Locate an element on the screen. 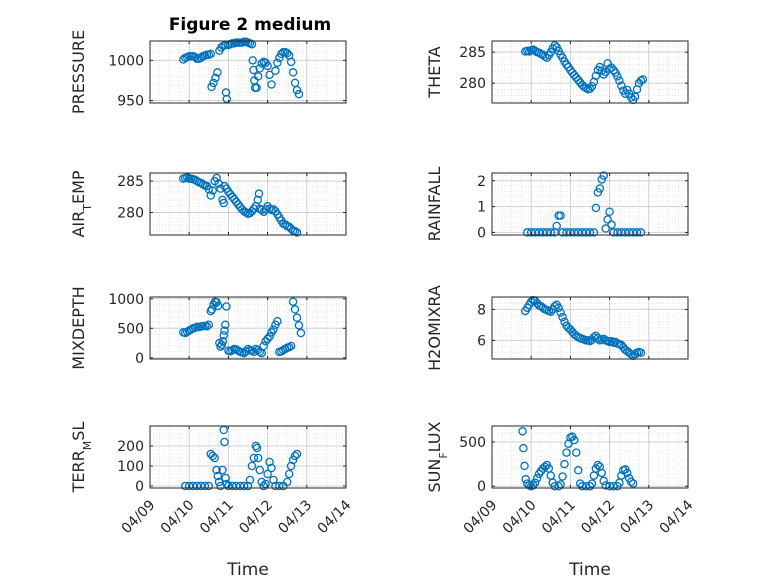  terr_msl-ytick-label: 200 is located at coordinates (130, 447).